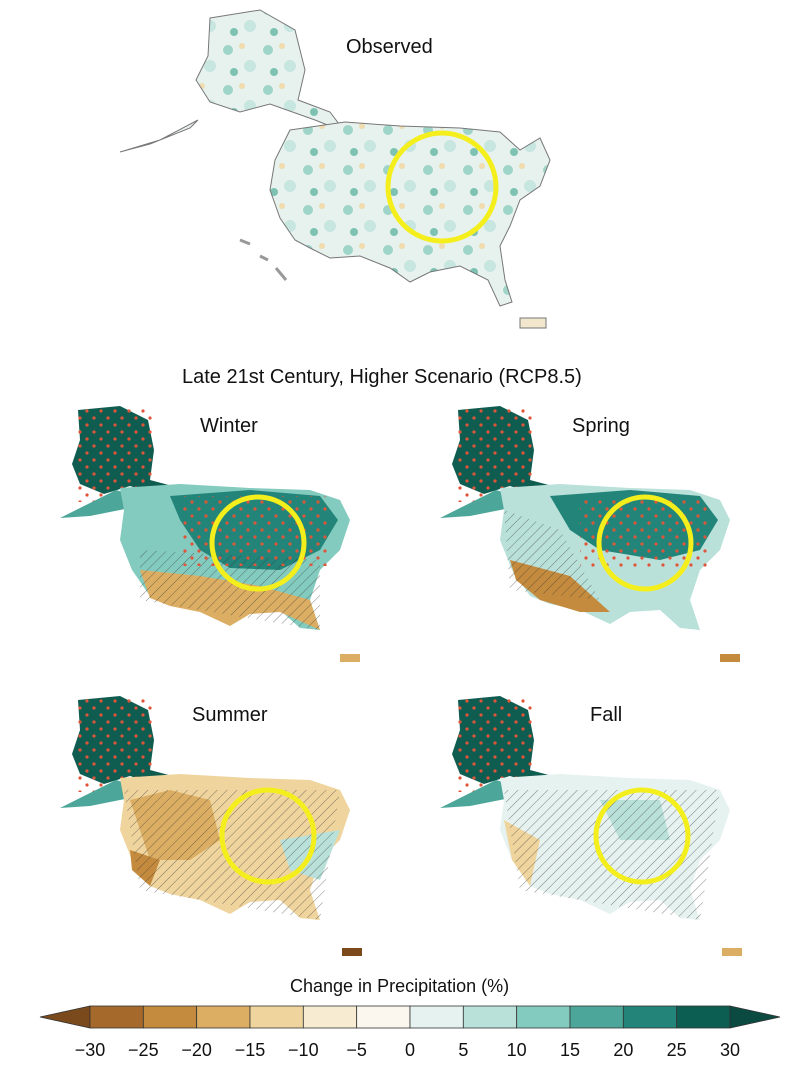 This screenshot has height=1070, width=800. Describe the element at coordinates (229, 426) in the screenshot. I see `winter-title: Winter` at that location.